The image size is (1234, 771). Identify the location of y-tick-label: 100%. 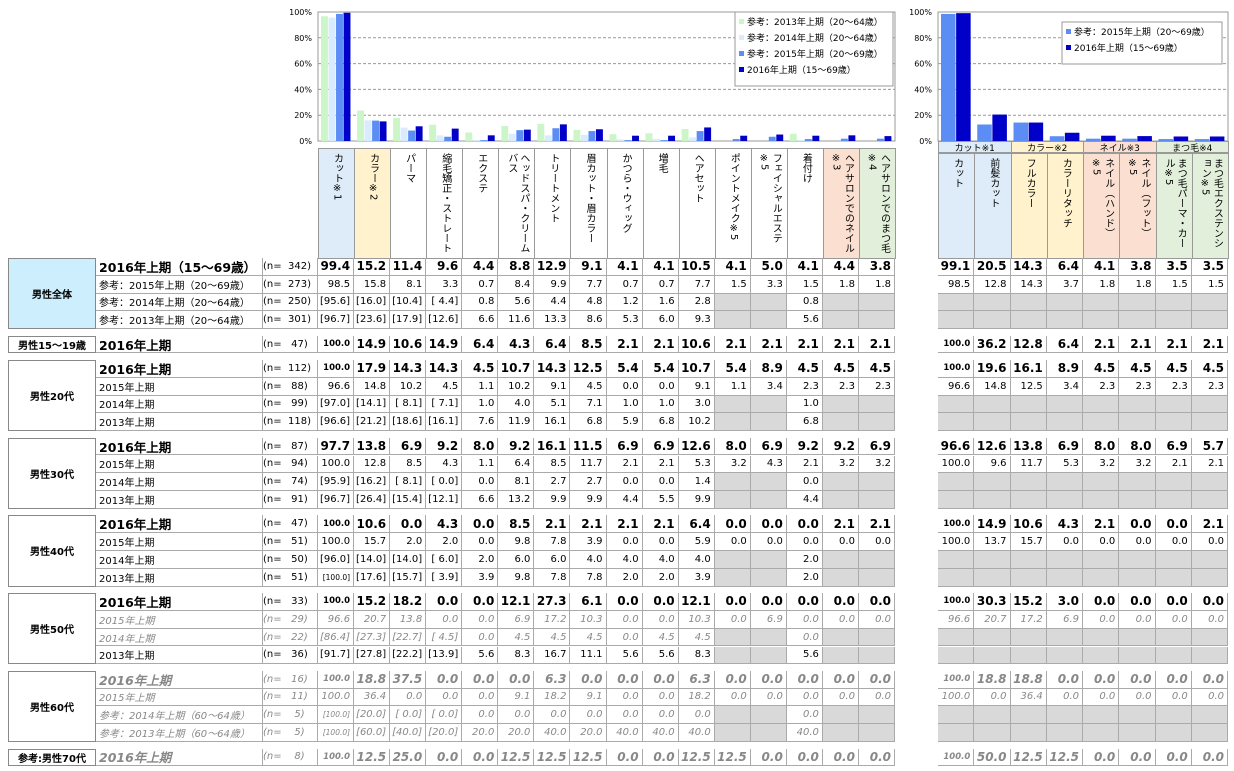
(920, 12).